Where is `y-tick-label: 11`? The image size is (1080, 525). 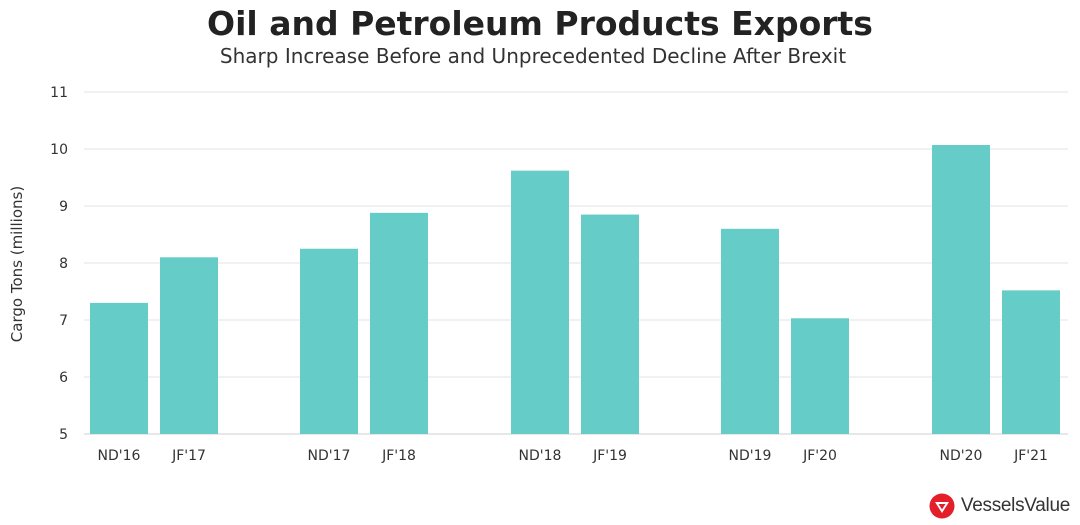
y-tick-label: 11 is located at coordinates (59, 93).